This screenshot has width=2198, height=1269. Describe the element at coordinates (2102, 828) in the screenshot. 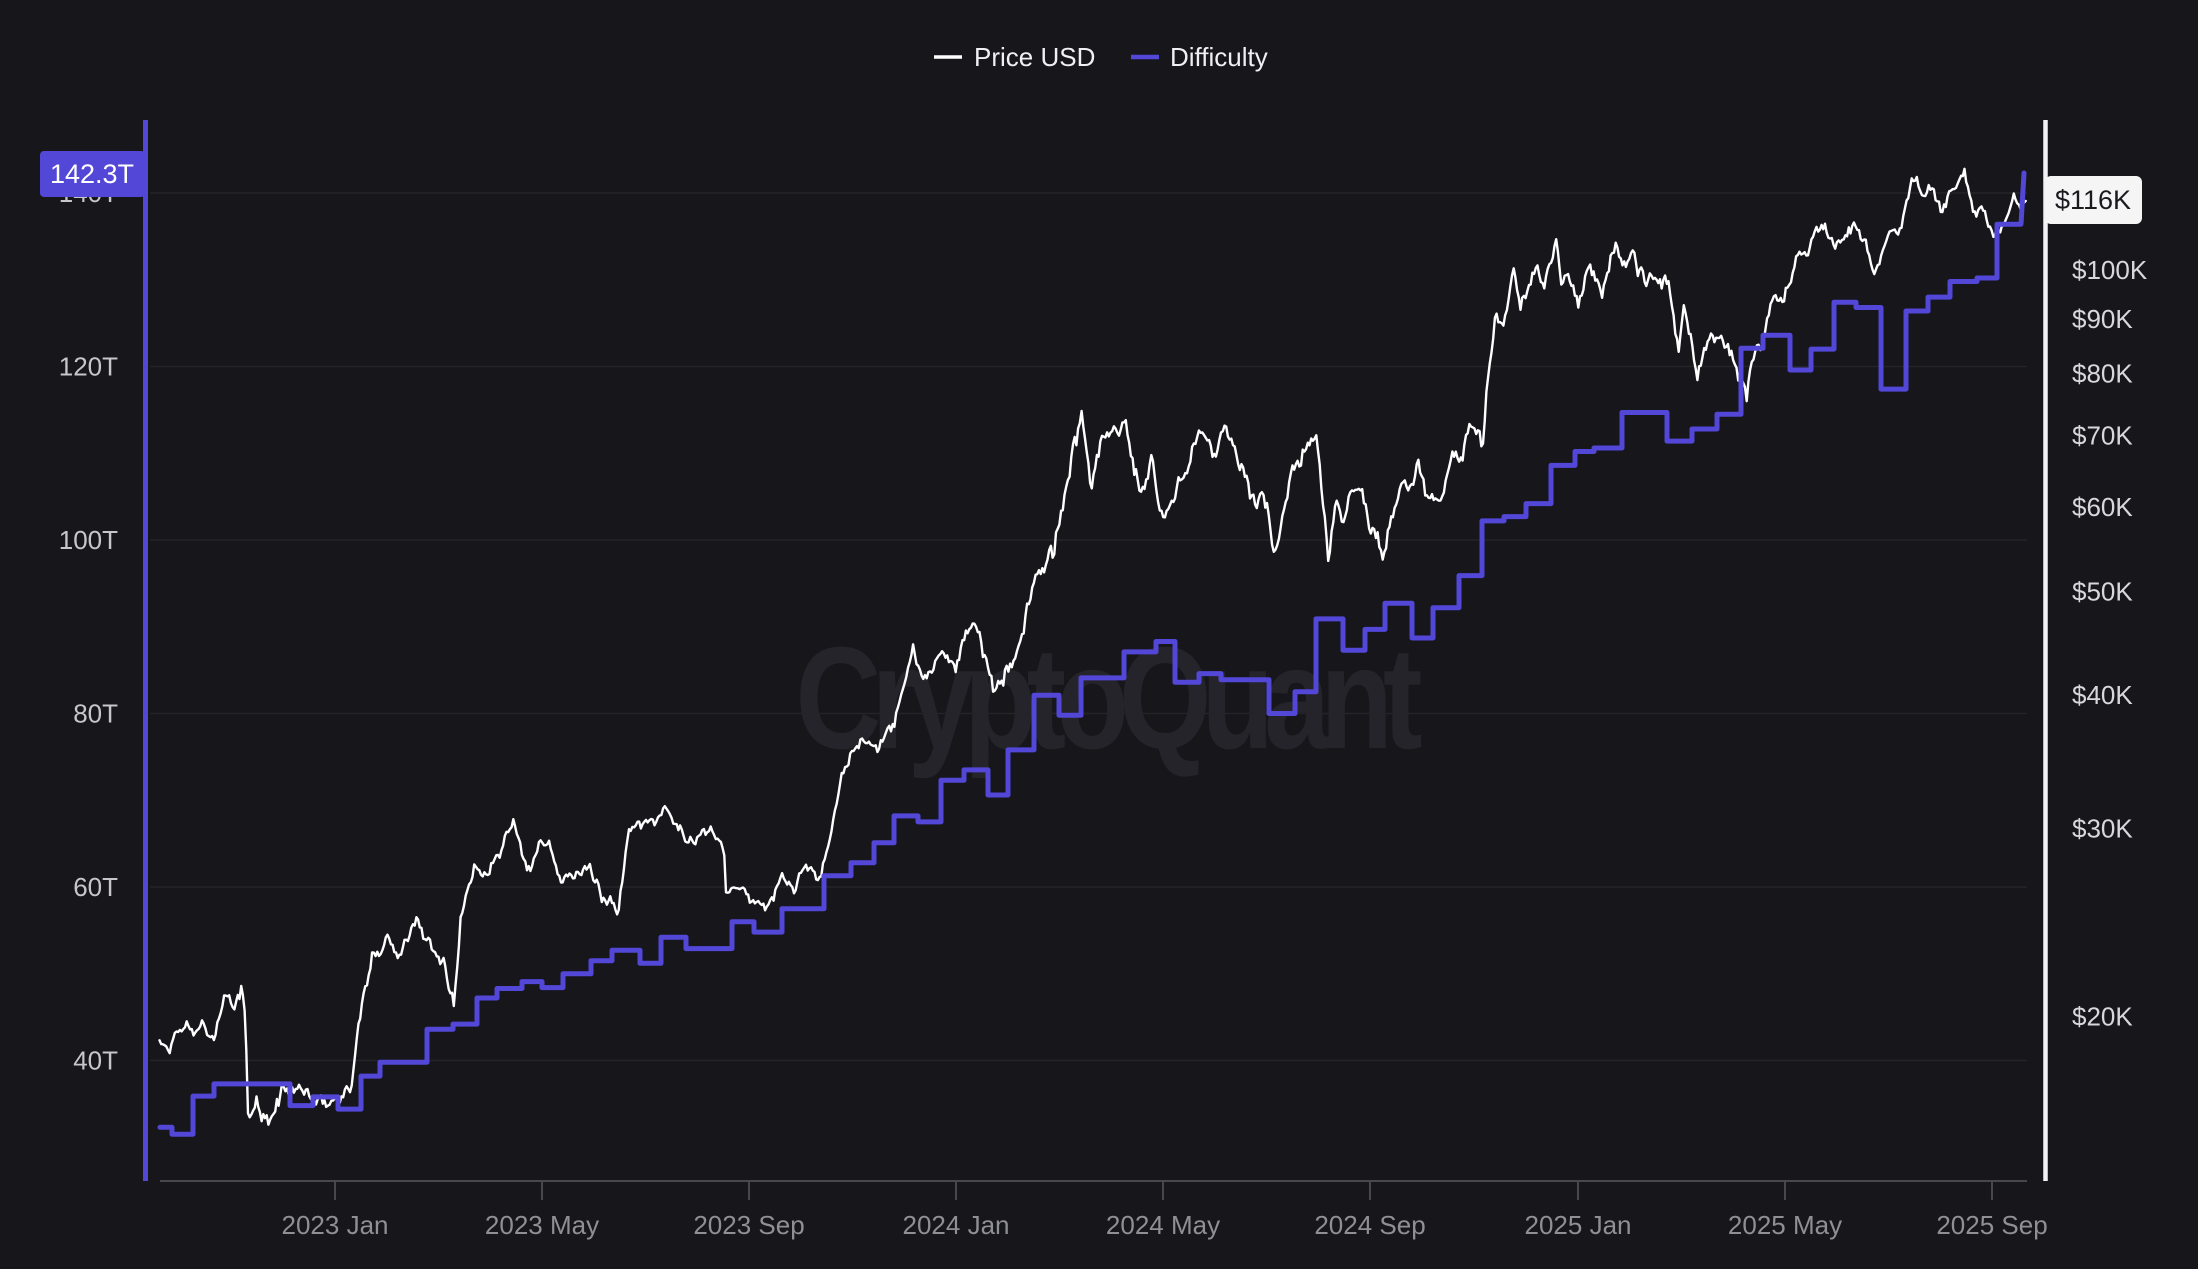

I see `svg-text: $30K` at that location.